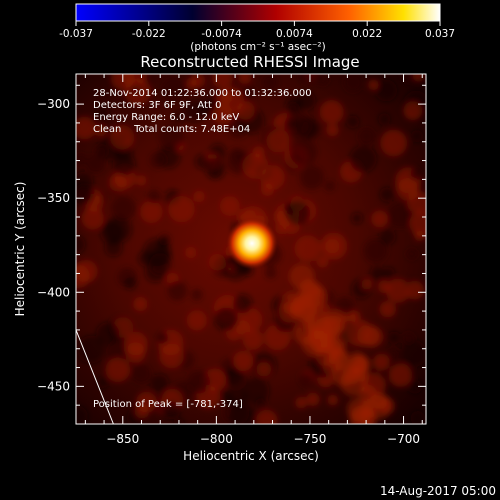 The width and height of the screenshot is (500, 500). What do you see at coordinates (149, 34) in the screenshot?
I see `colorbar-tick-label: -0.022` at bounding box center [149, 34].